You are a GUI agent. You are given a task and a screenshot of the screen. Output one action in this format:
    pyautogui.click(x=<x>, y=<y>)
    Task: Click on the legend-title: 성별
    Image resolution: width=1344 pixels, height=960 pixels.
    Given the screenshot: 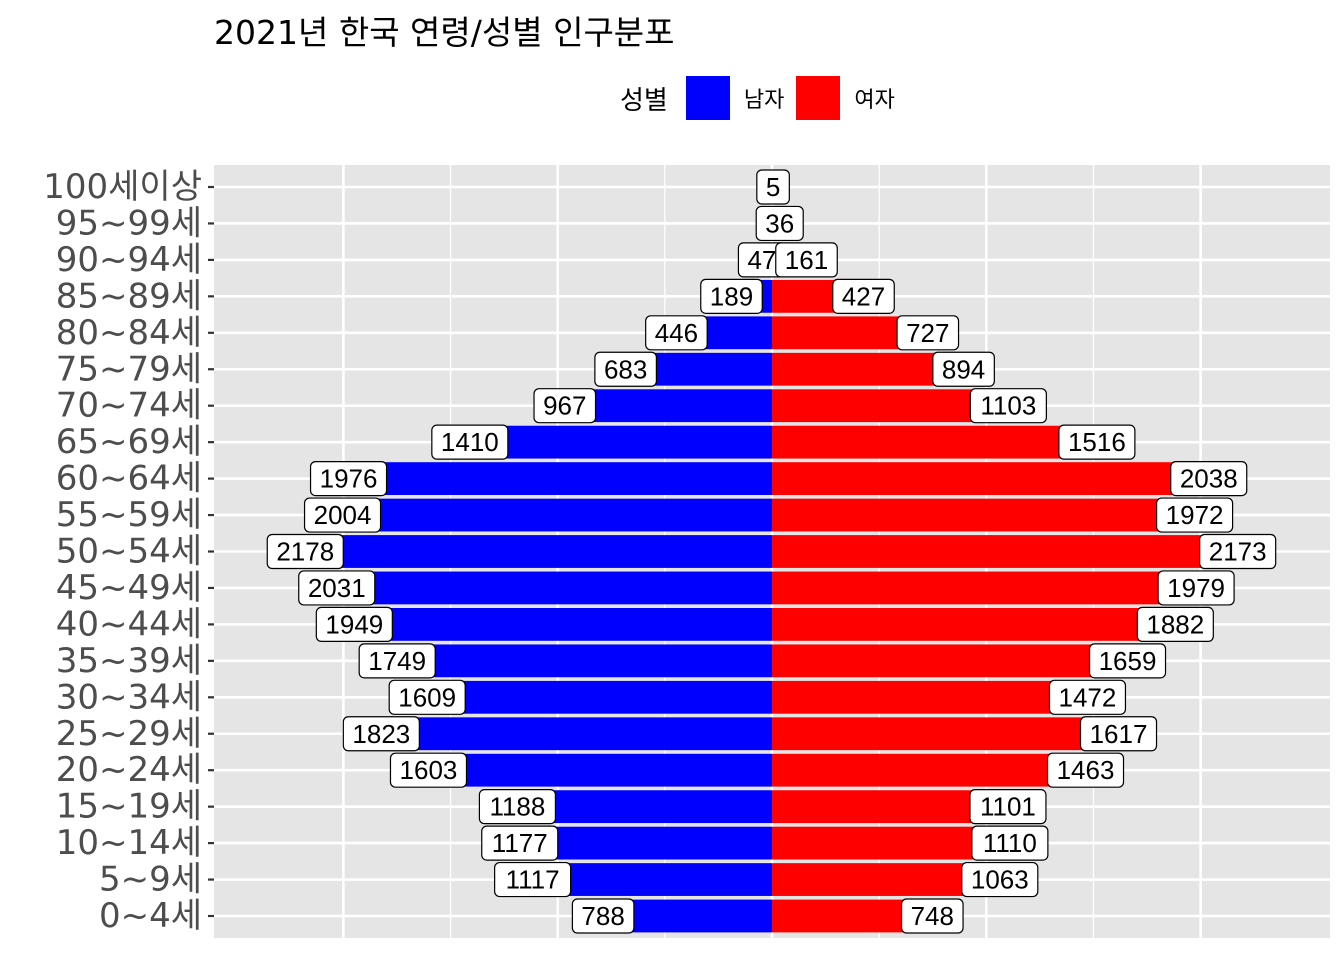 What is the action you would take?
    pyautogui.click(x=644, y=100)
    